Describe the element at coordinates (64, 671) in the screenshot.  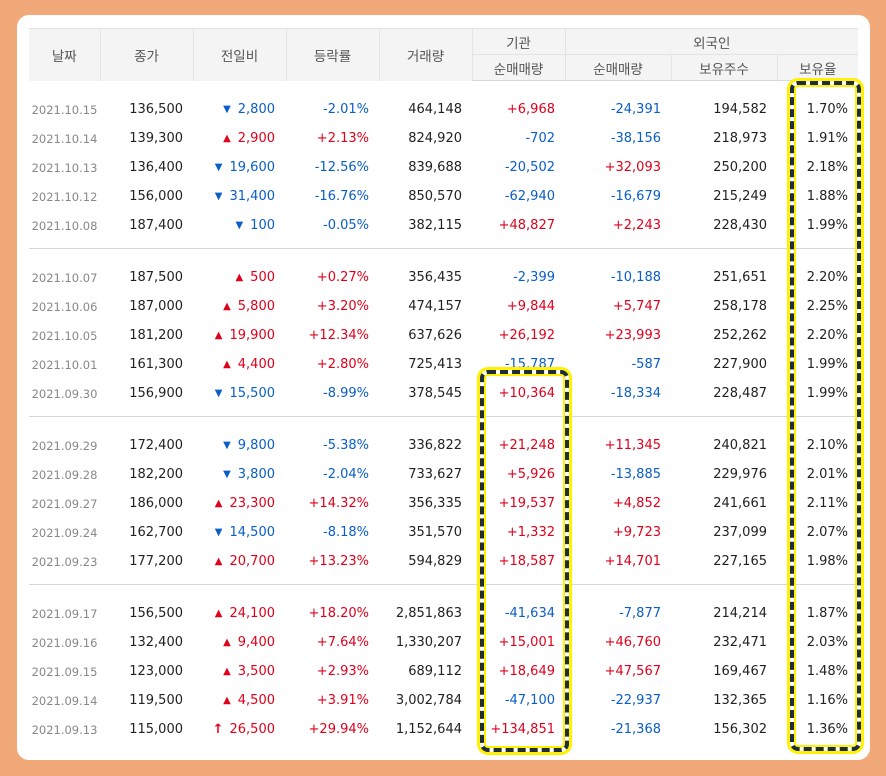
I see `date-cell: 2021.09.15` at that location.